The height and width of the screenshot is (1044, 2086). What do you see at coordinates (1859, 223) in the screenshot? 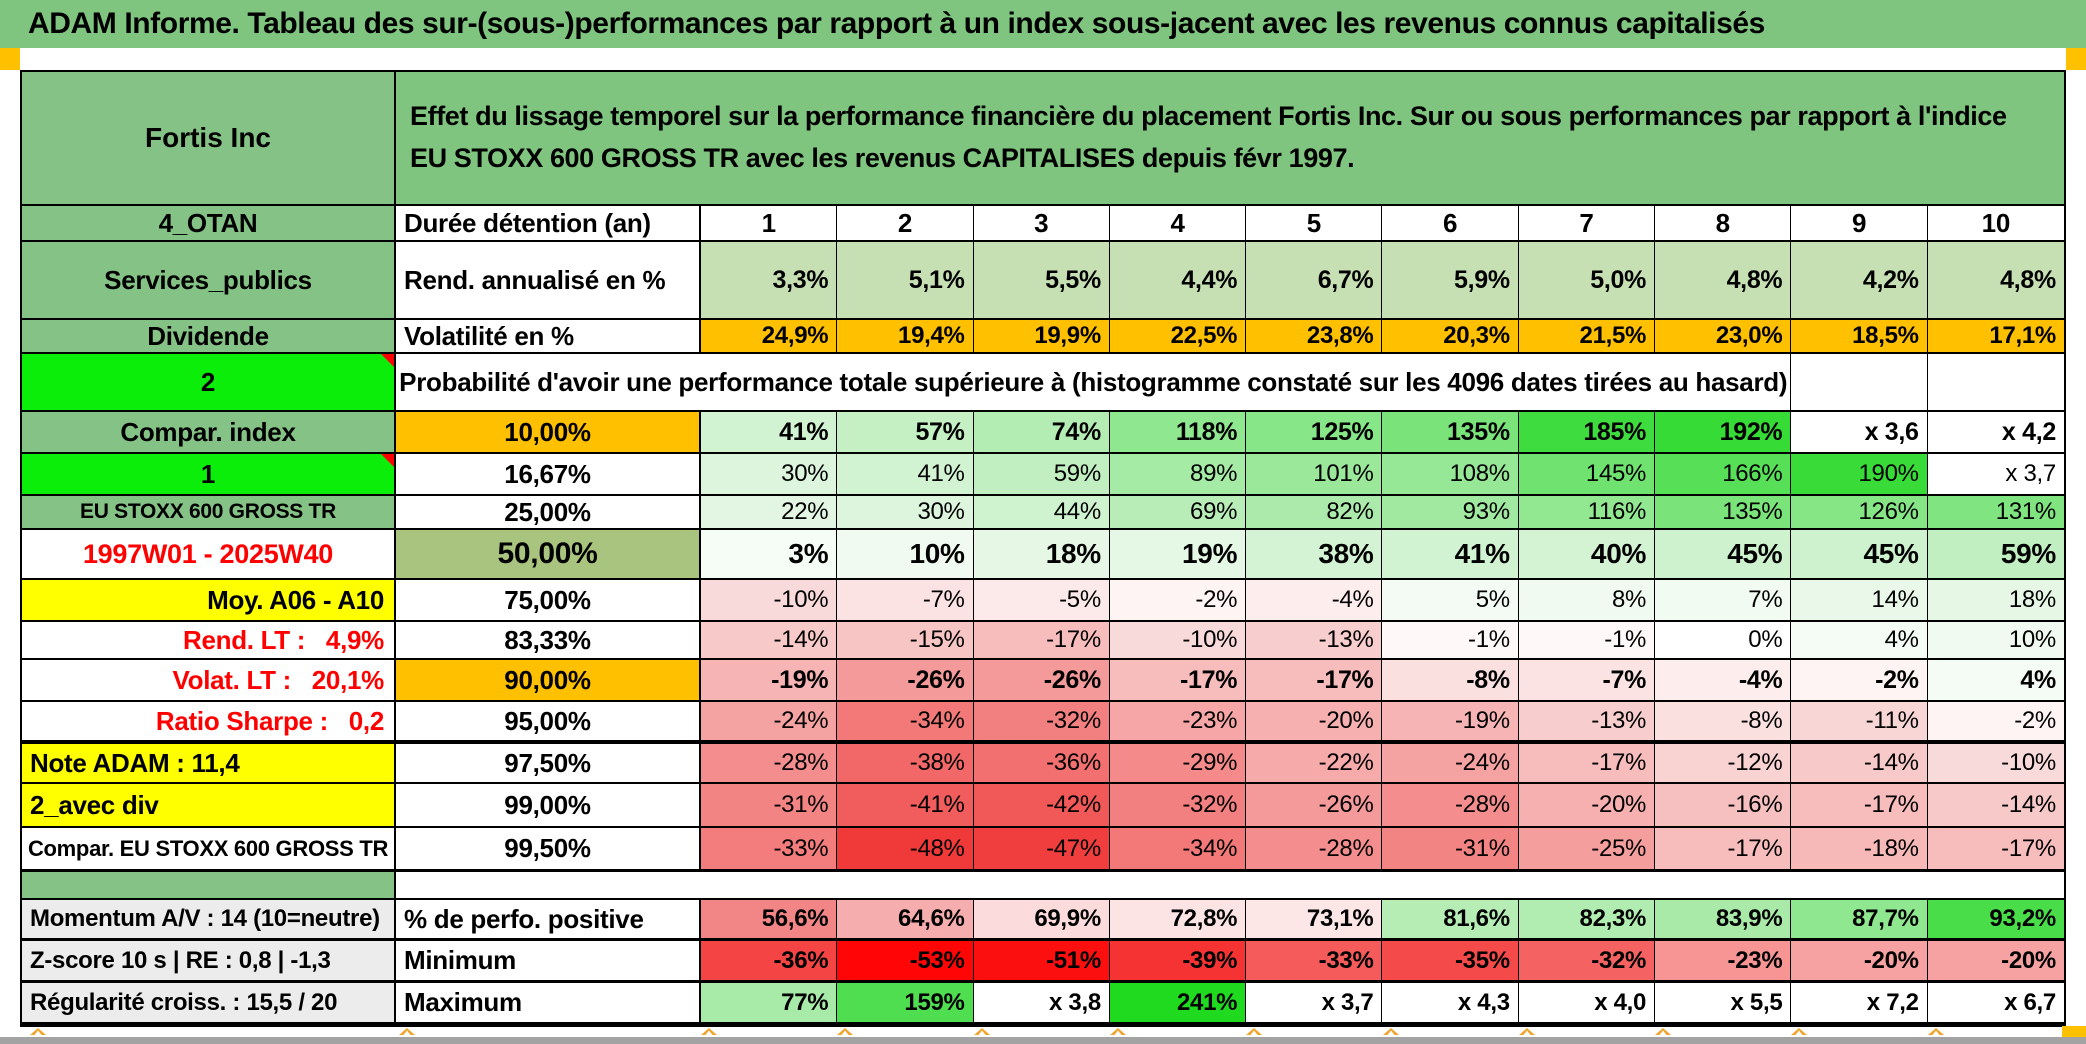
I see `table-cell-holding-period-y9: 9` at bounding box center [1859, 223].